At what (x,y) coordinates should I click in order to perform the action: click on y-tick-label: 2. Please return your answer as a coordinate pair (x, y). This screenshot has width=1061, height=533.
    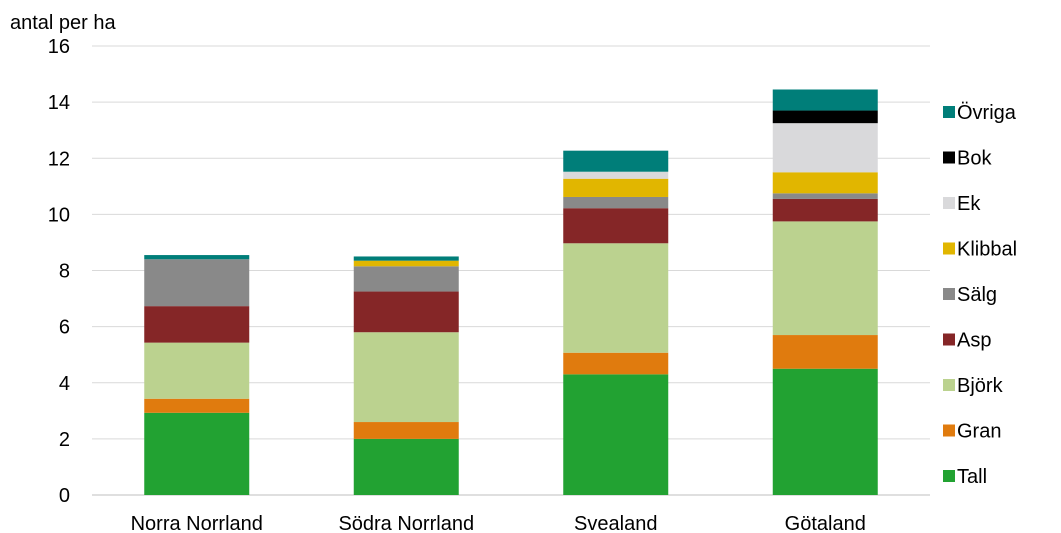
    Looking at the image, I should click on (64, 440).